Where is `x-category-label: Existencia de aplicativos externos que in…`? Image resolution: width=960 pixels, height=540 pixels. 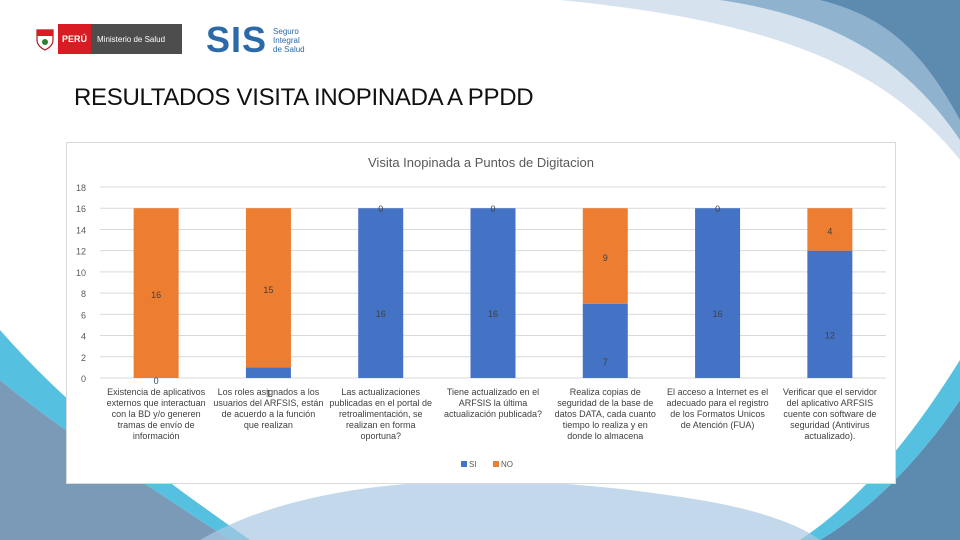 x-category-label: Existencia de aplicativos externos que in… is located at coordinates (156, 414).